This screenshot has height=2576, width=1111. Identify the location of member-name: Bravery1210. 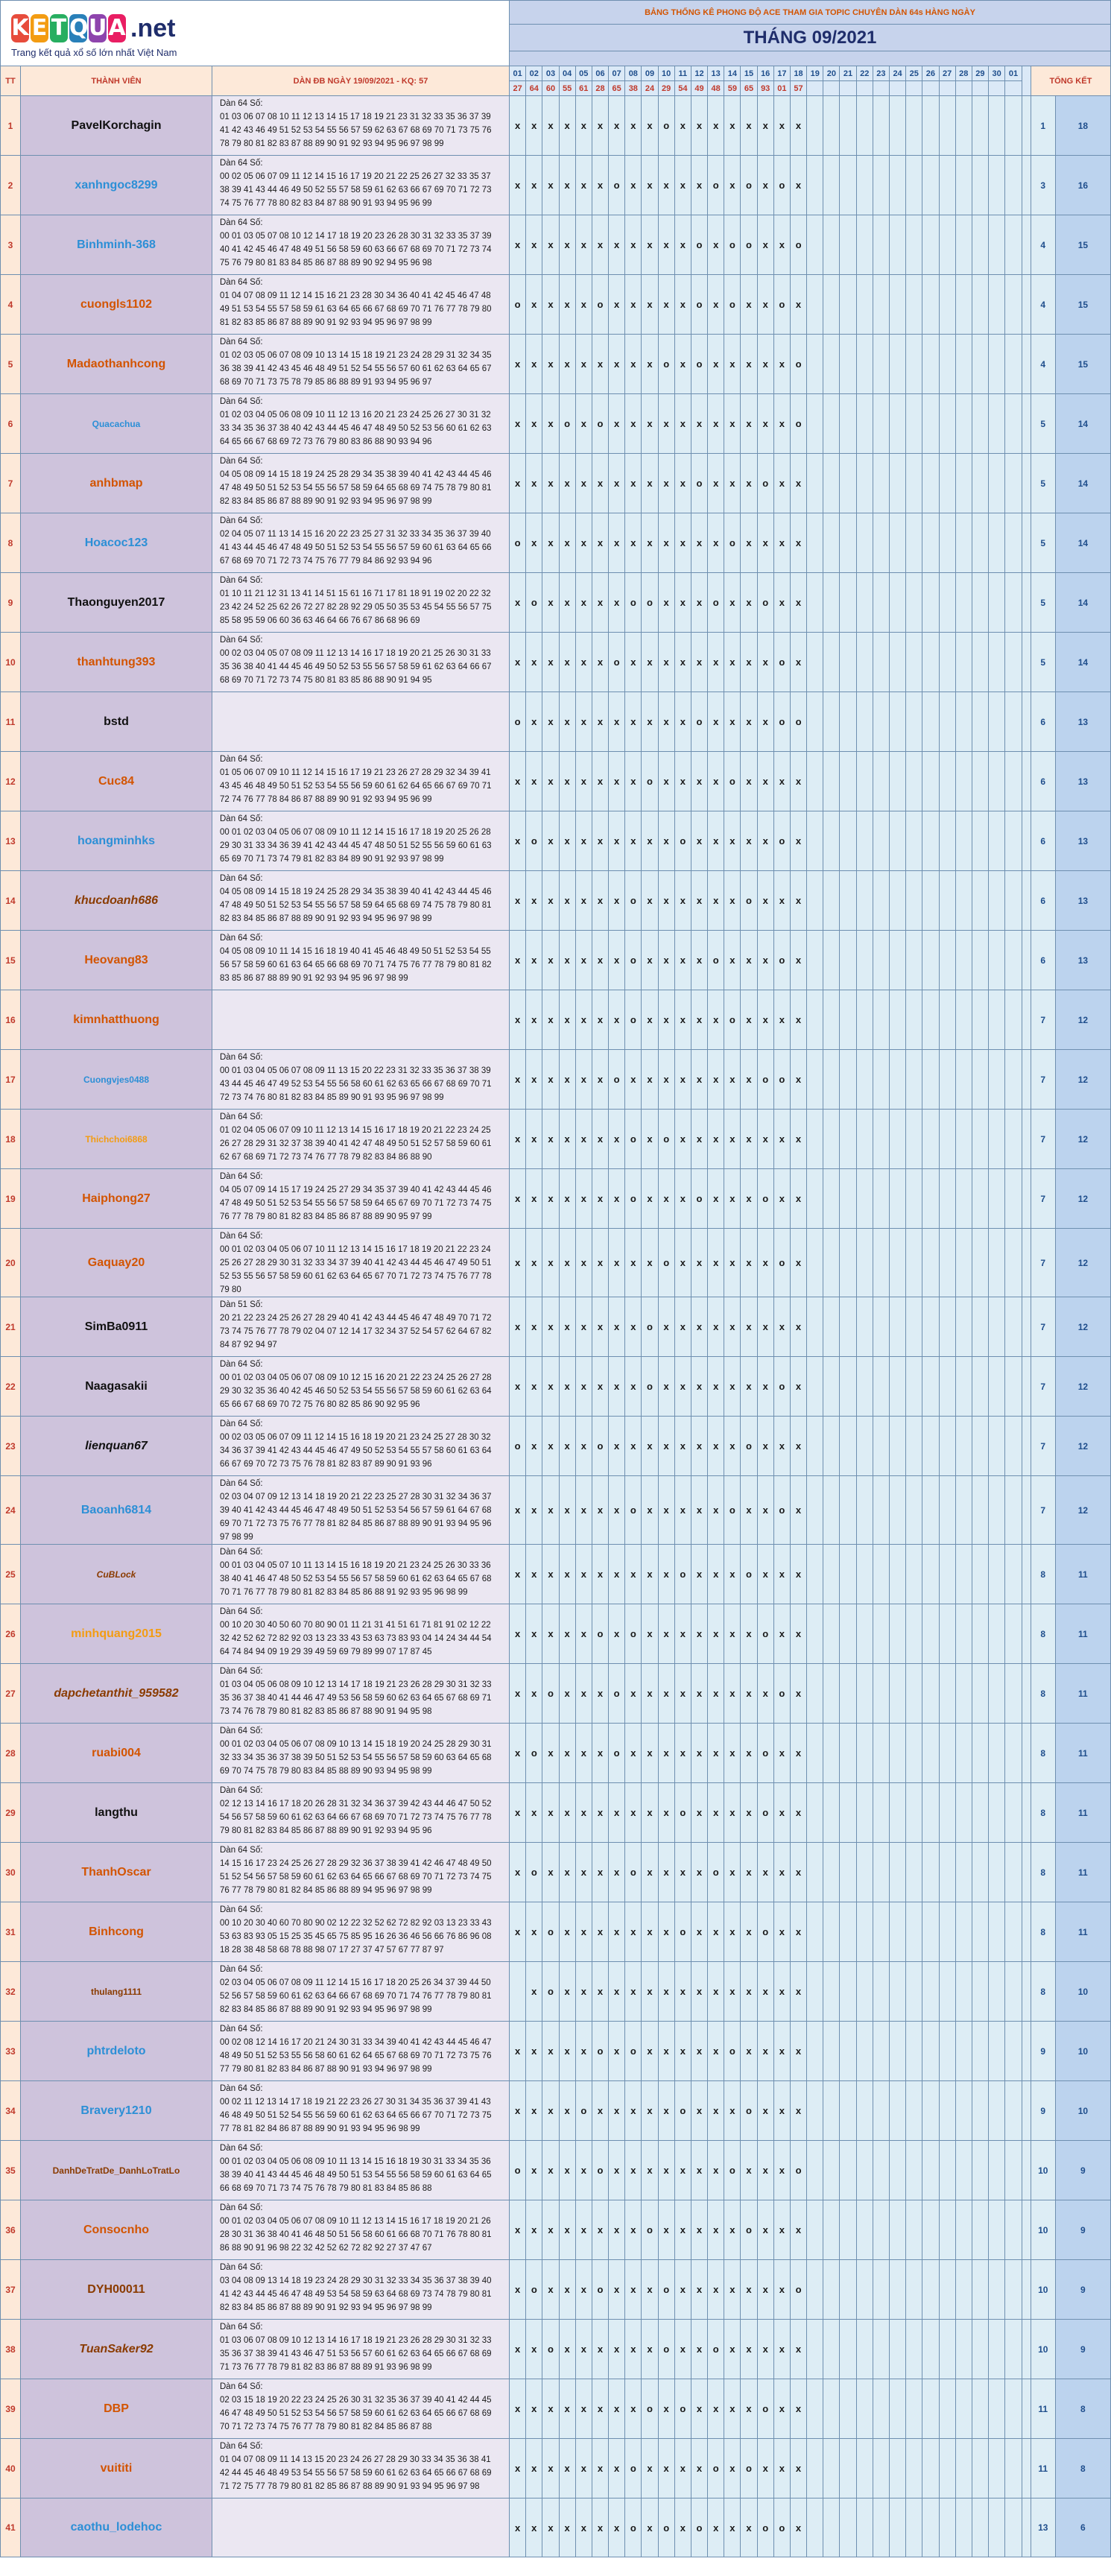
(116, 2110).